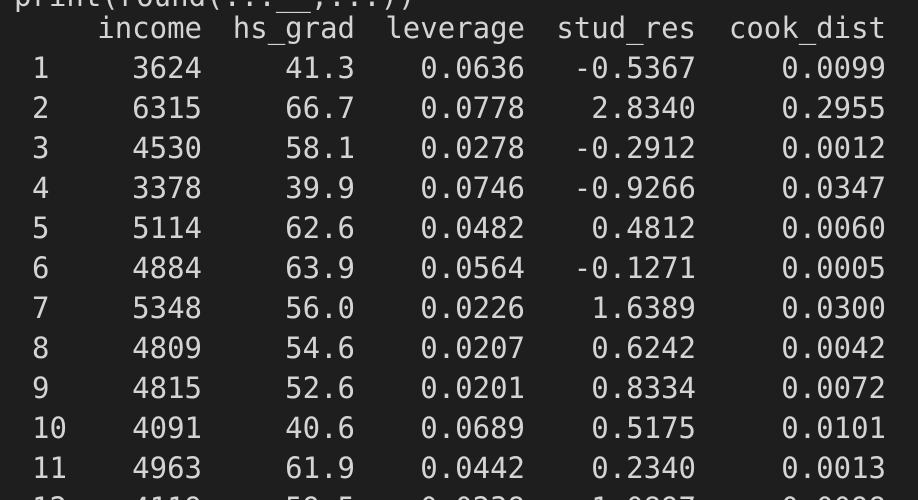 Image resolution: width=918 pixels, height=500 pixels. I want to click on table-cell: 0.2340, so click(643, 468).